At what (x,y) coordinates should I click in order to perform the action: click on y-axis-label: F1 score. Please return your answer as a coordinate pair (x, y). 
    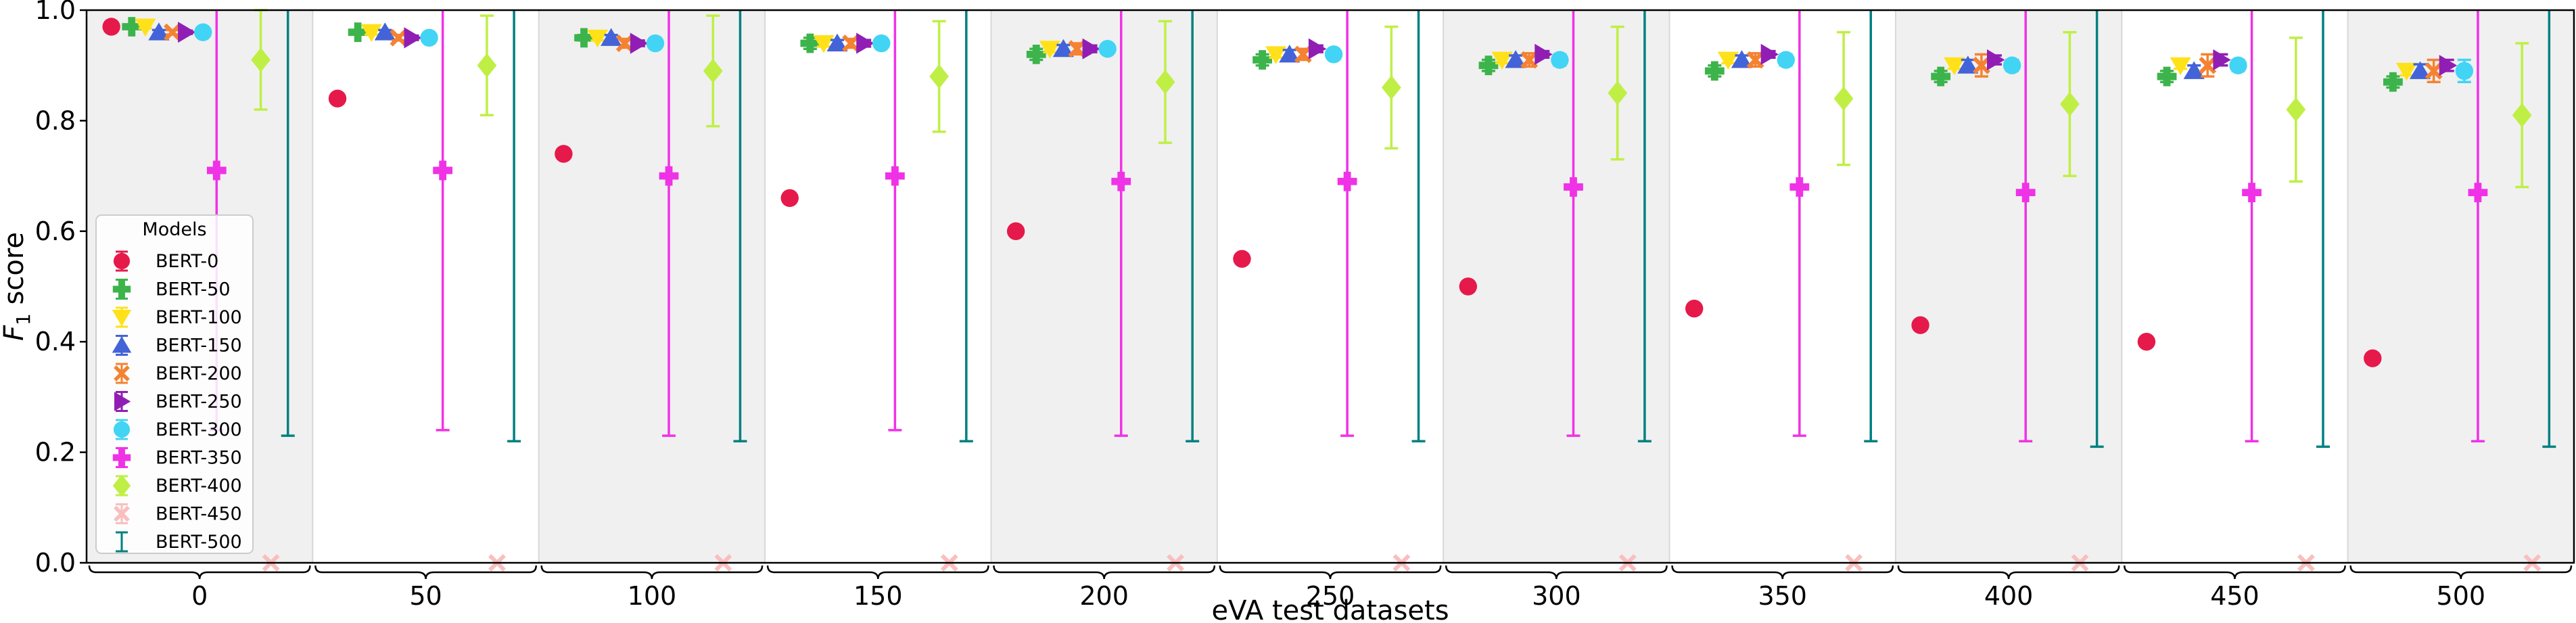
    Looking at the image, I should click on (17, 286).